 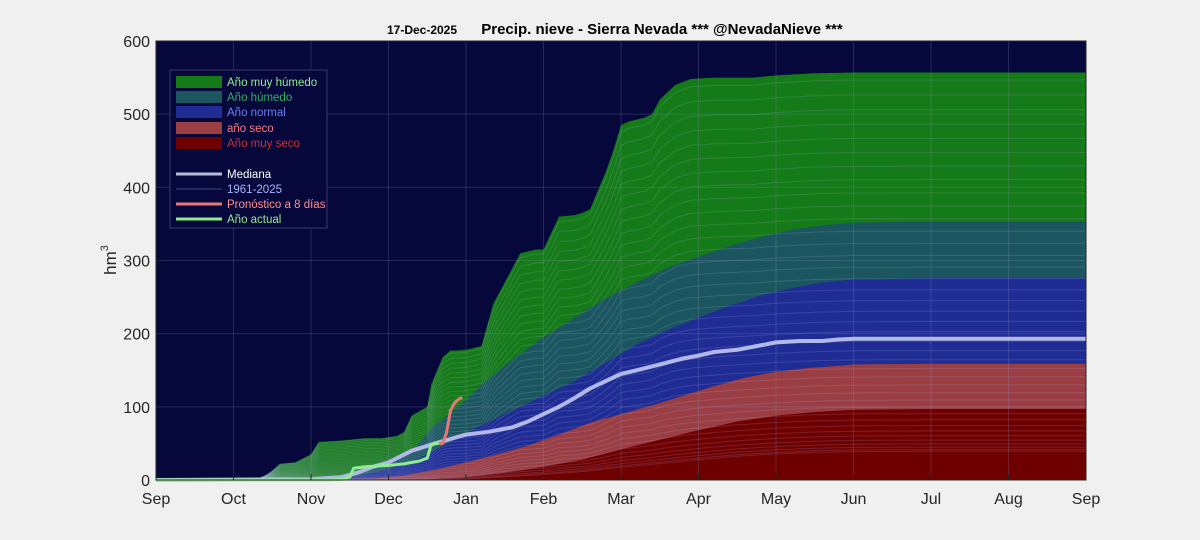 What do you see at coordinates (199, 97) in the screenshot?
I see `legend-swatch-ano-humedo` at bounding box center [199, 97].